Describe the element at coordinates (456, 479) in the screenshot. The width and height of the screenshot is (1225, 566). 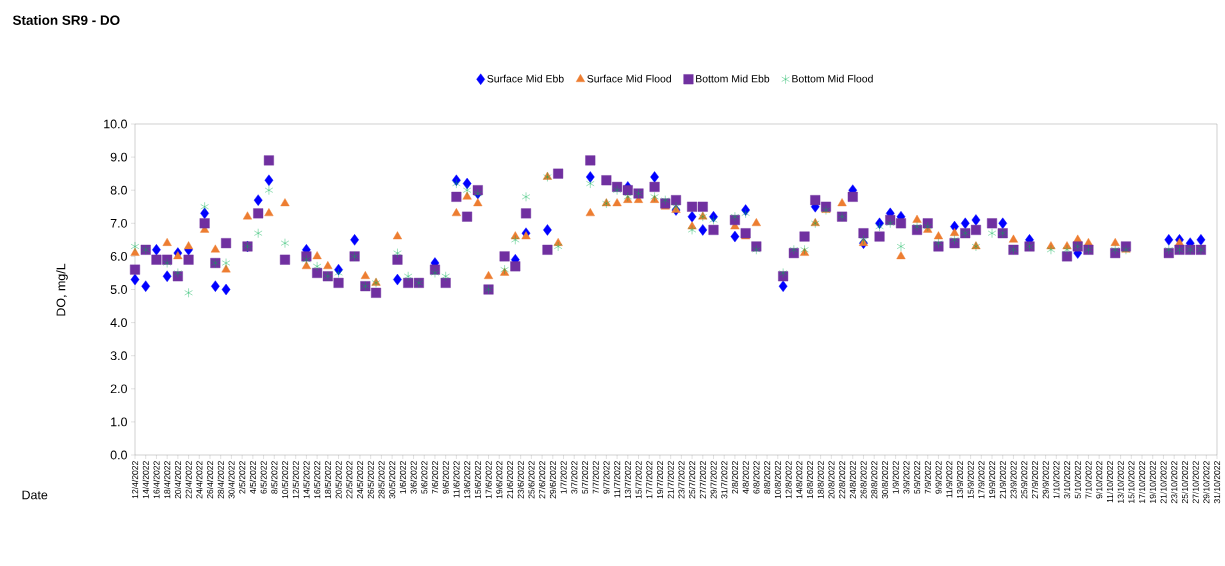
I see `x-tick-label: 11/6/2022` at that location.